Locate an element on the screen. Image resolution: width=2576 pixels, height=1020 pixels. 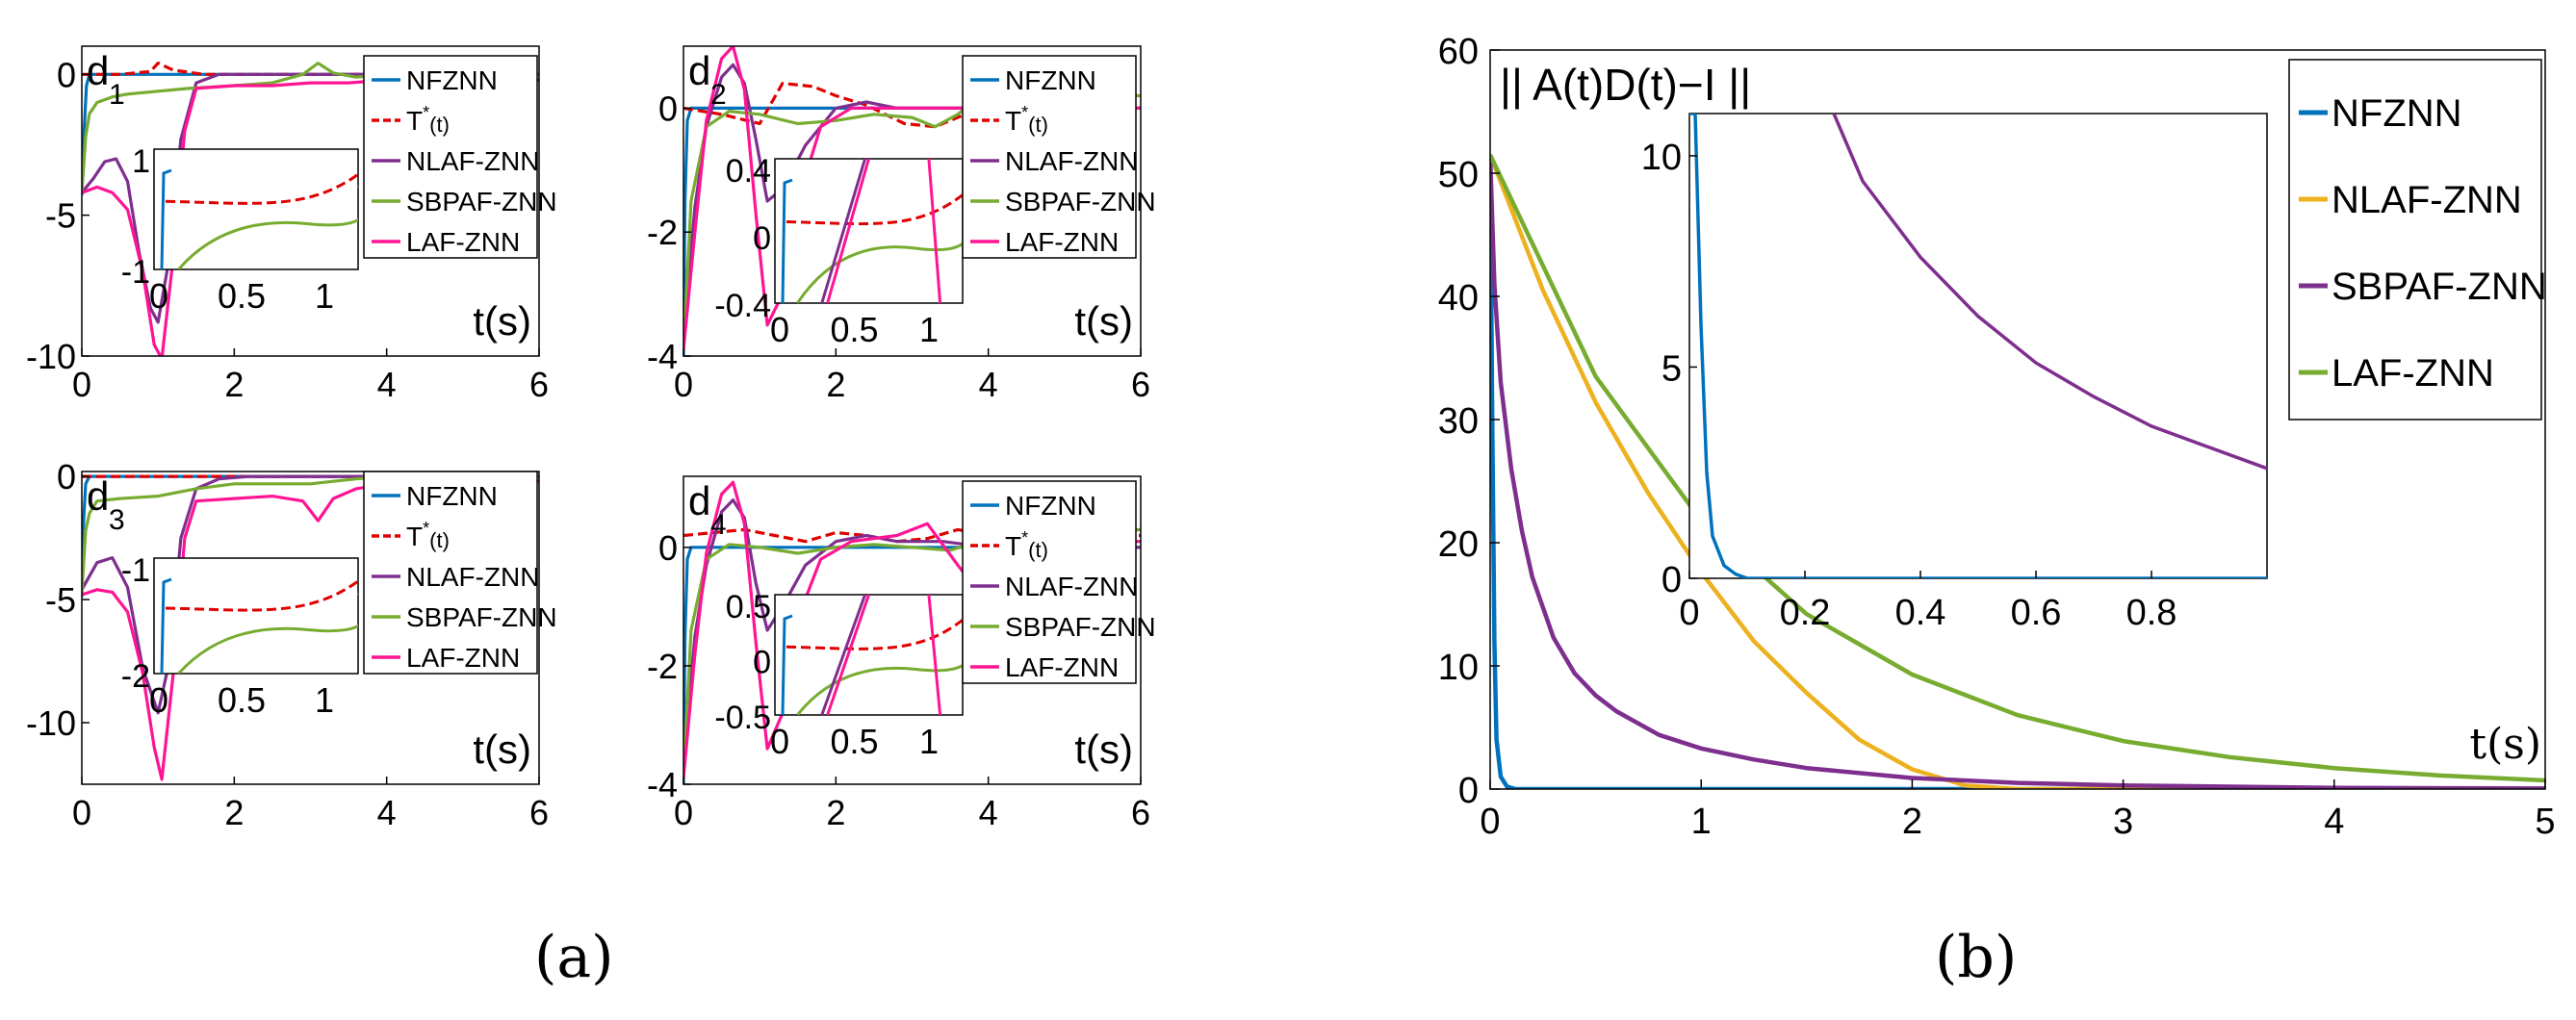
inset-y-tick-label: 5 is located at coordinates (1672, 369).